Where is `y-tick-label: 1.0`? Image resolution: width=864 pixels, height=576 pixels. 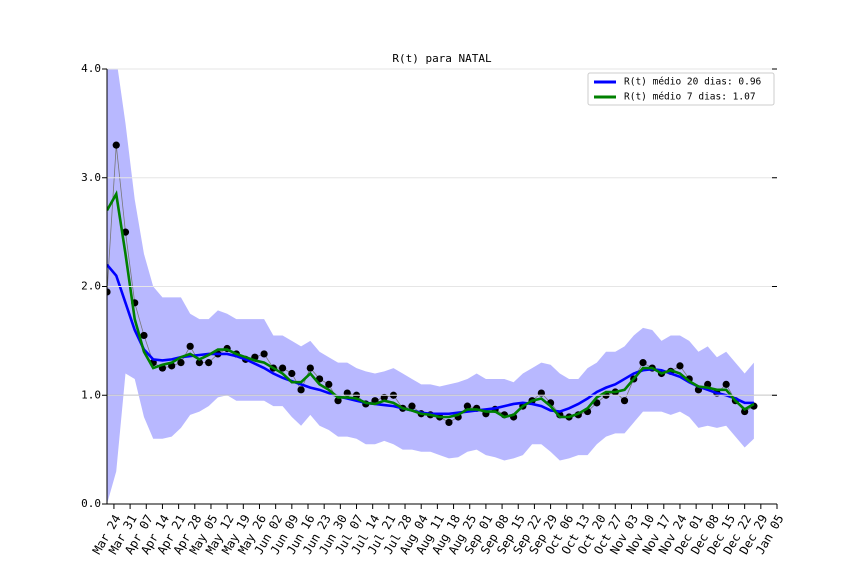 y-tick-label: 1.0 is located at coordinates (91, 394).